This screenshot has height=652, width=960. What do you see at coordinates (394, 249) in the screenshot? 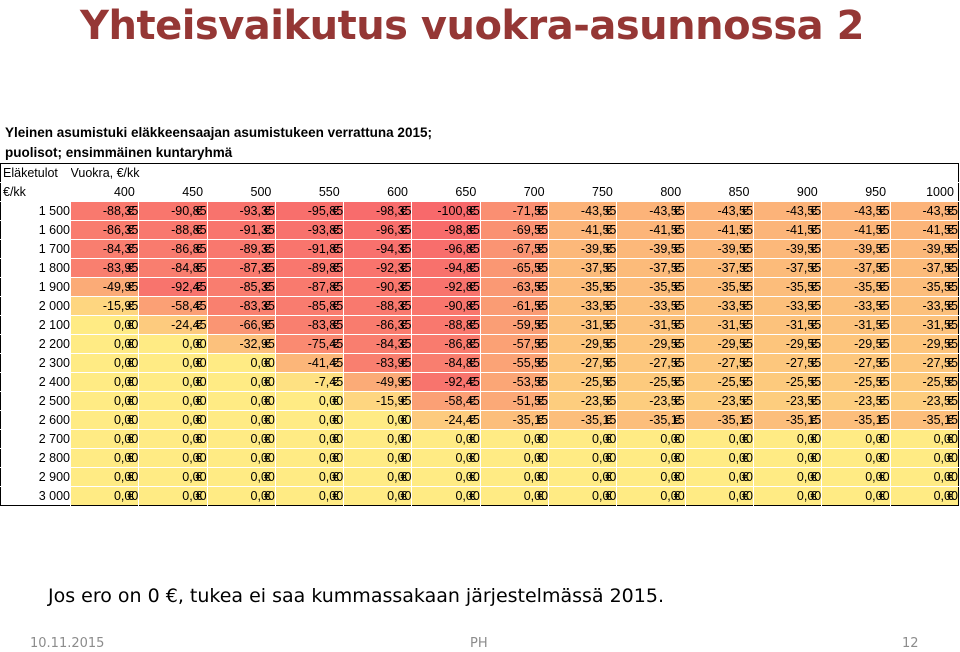
I see `value-text: -94,35` at bounding box center [394, 249].